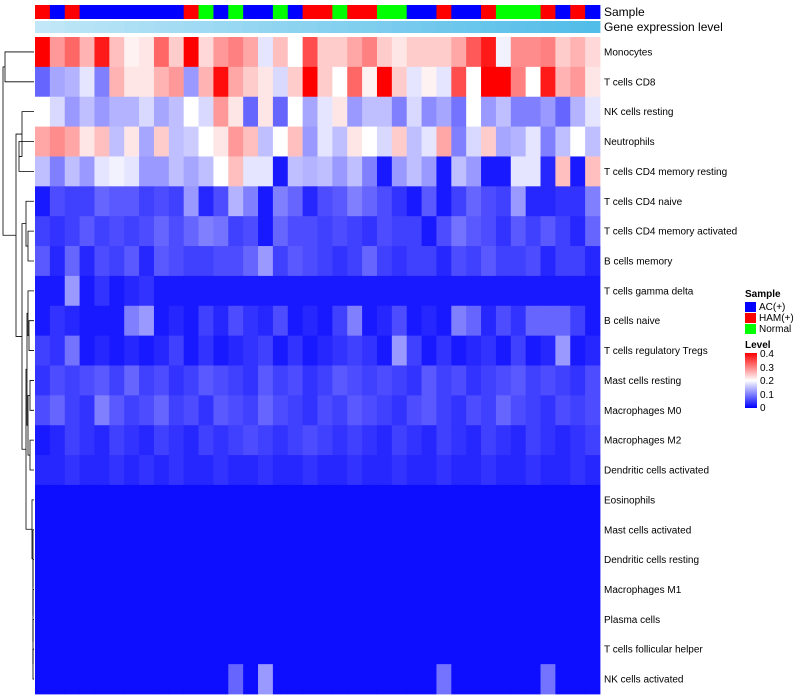 This screenshot has height=700, width=800. I want to click on legend-level-tick-2: 0.2, so click(767, 381).